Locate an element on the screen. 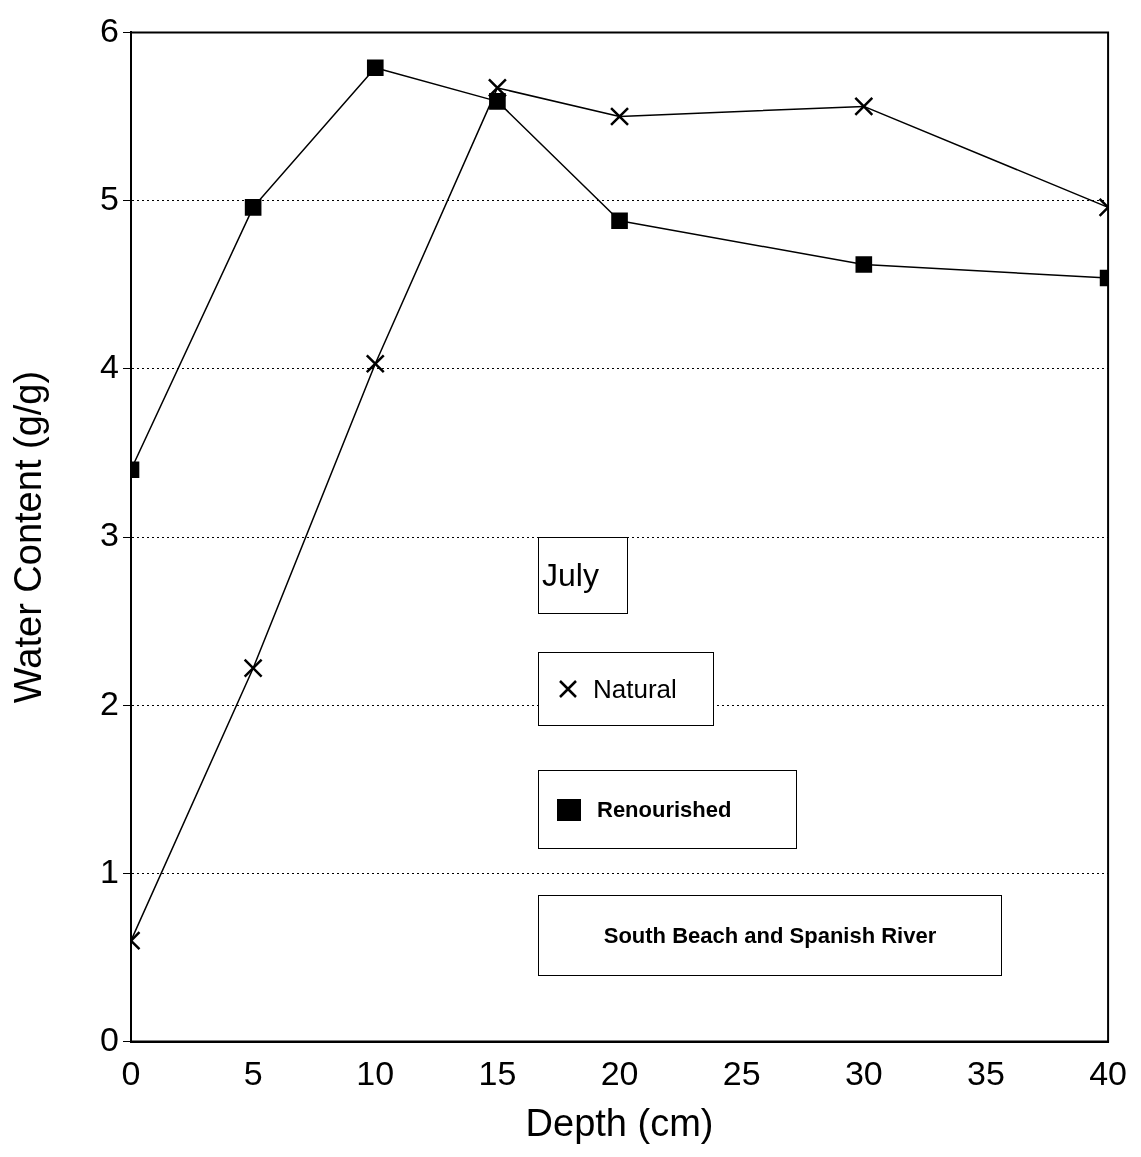 The height and width of the screenshot is (1157, 1141). y-tick-label: 6 is located at coordinates (109, 29).